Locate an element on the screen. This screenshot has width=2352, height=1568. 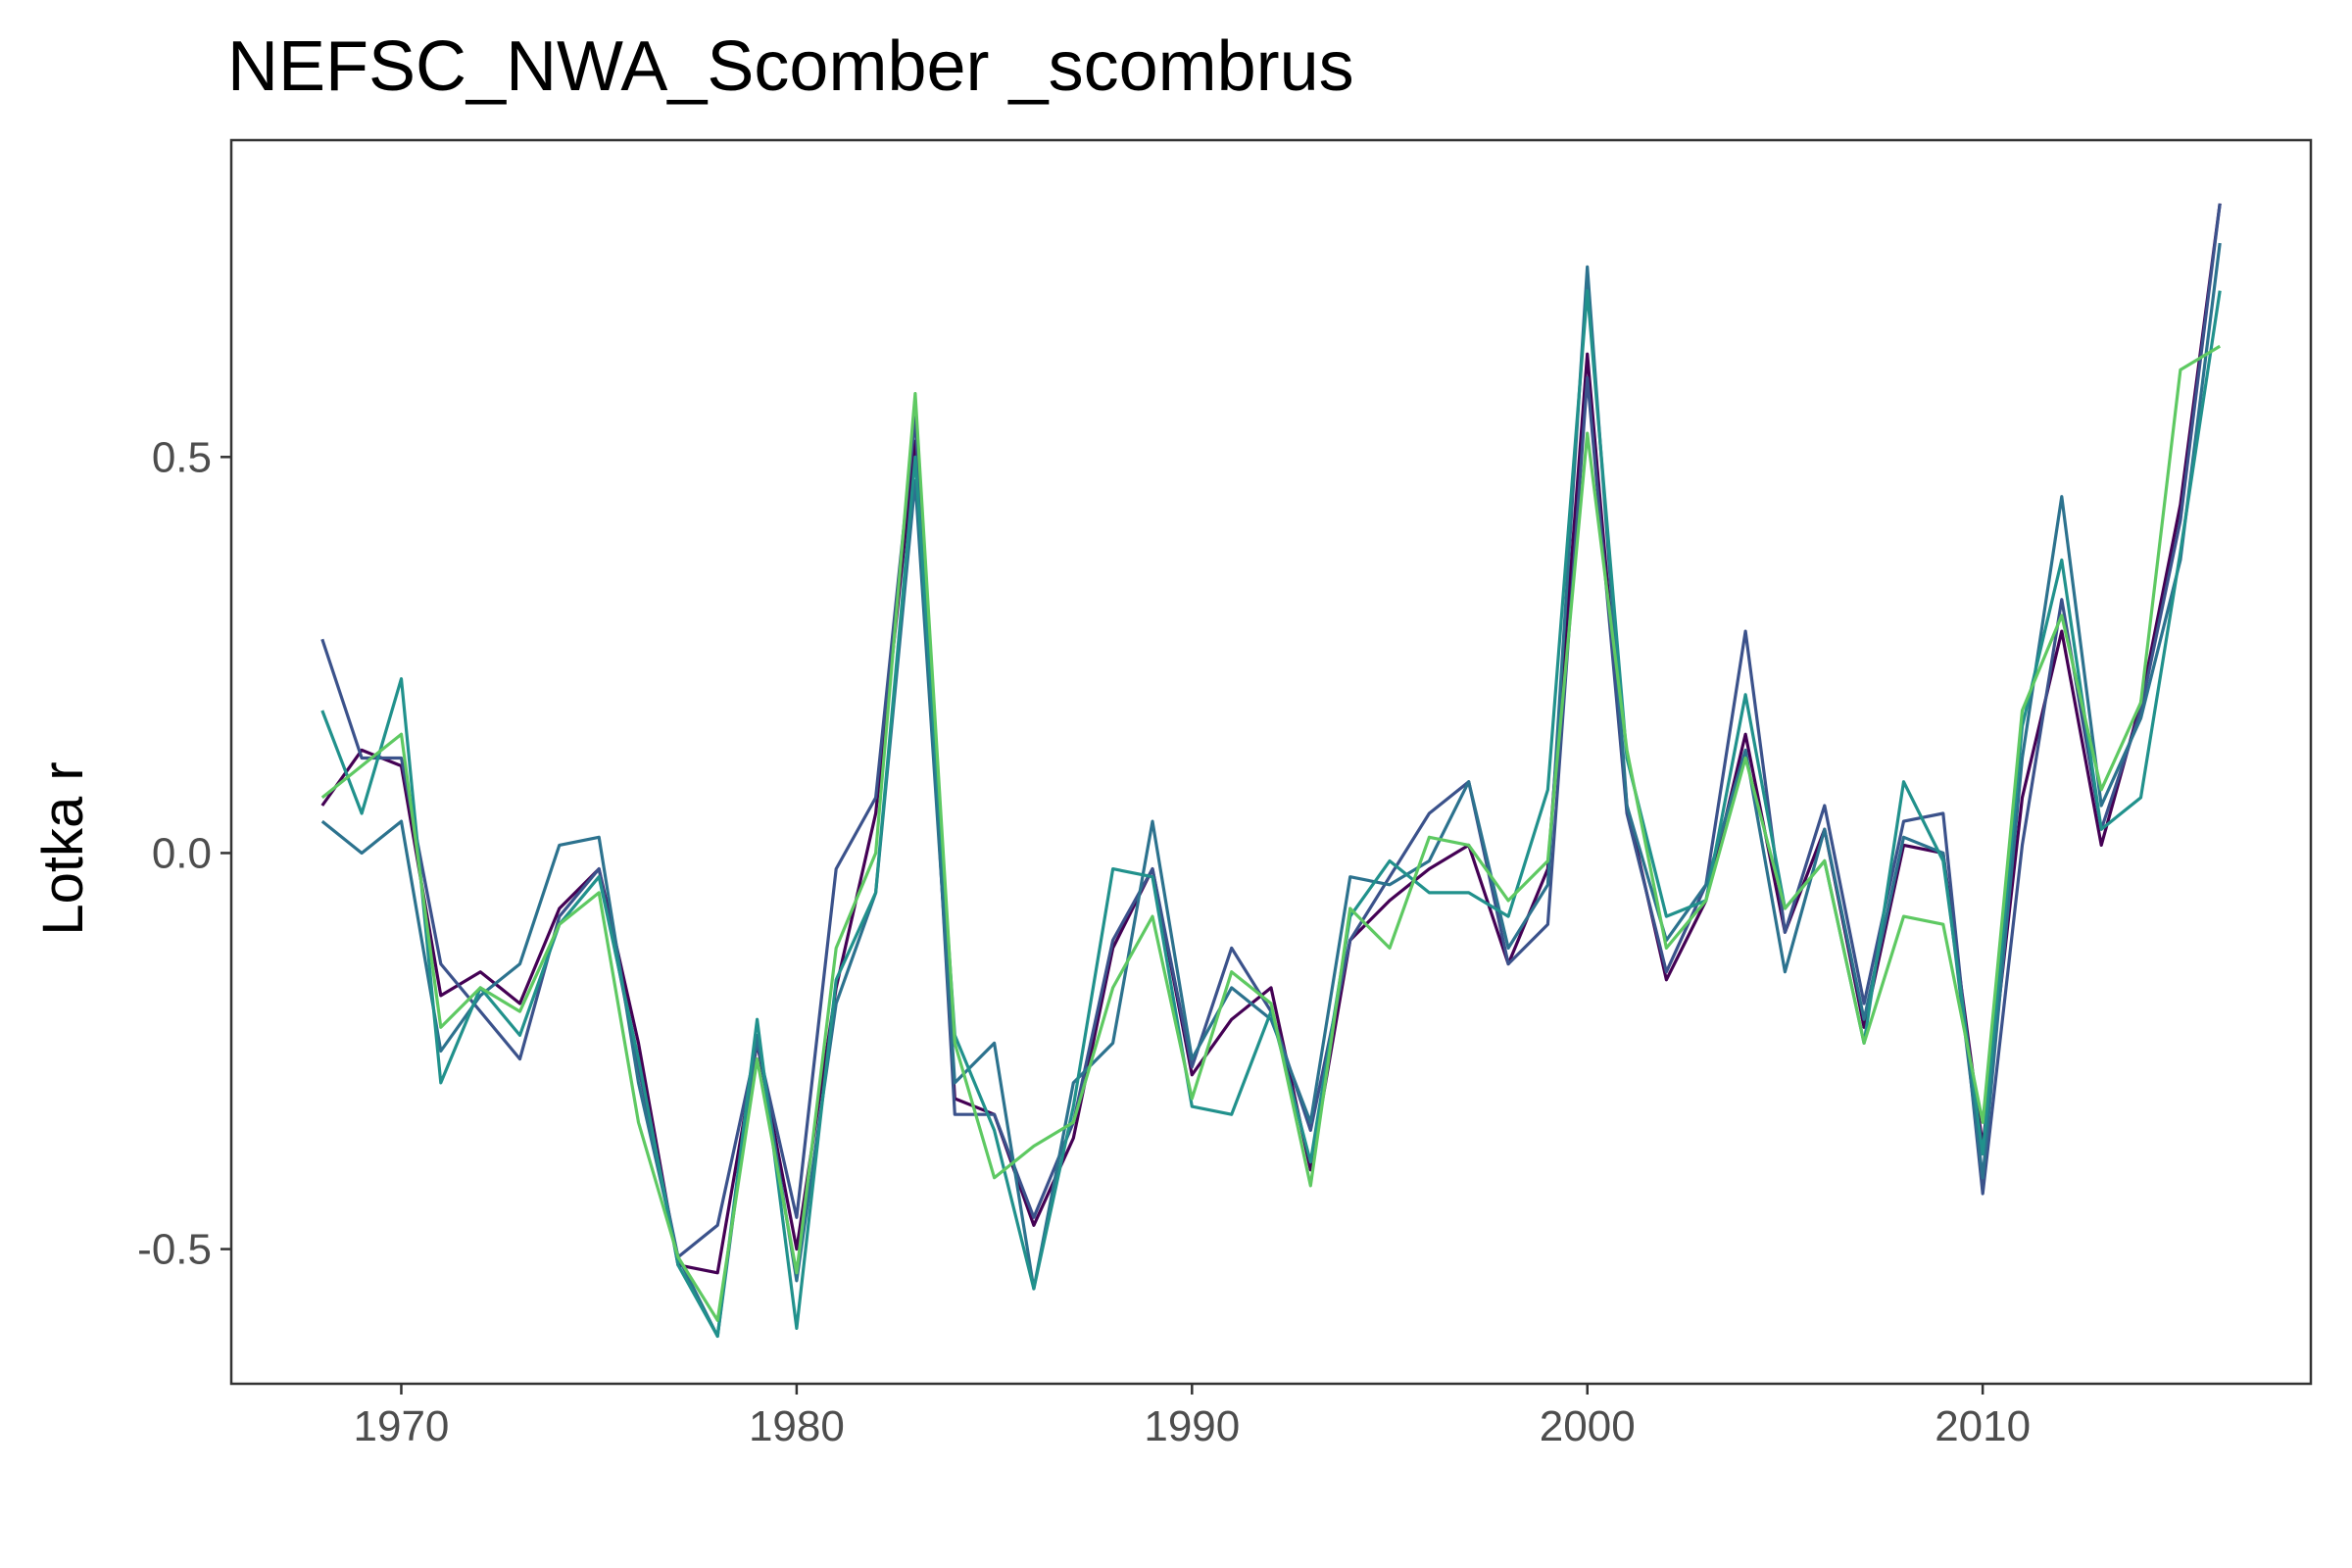
y-axis-label: Lotka r is located at coordinates (63, 848).